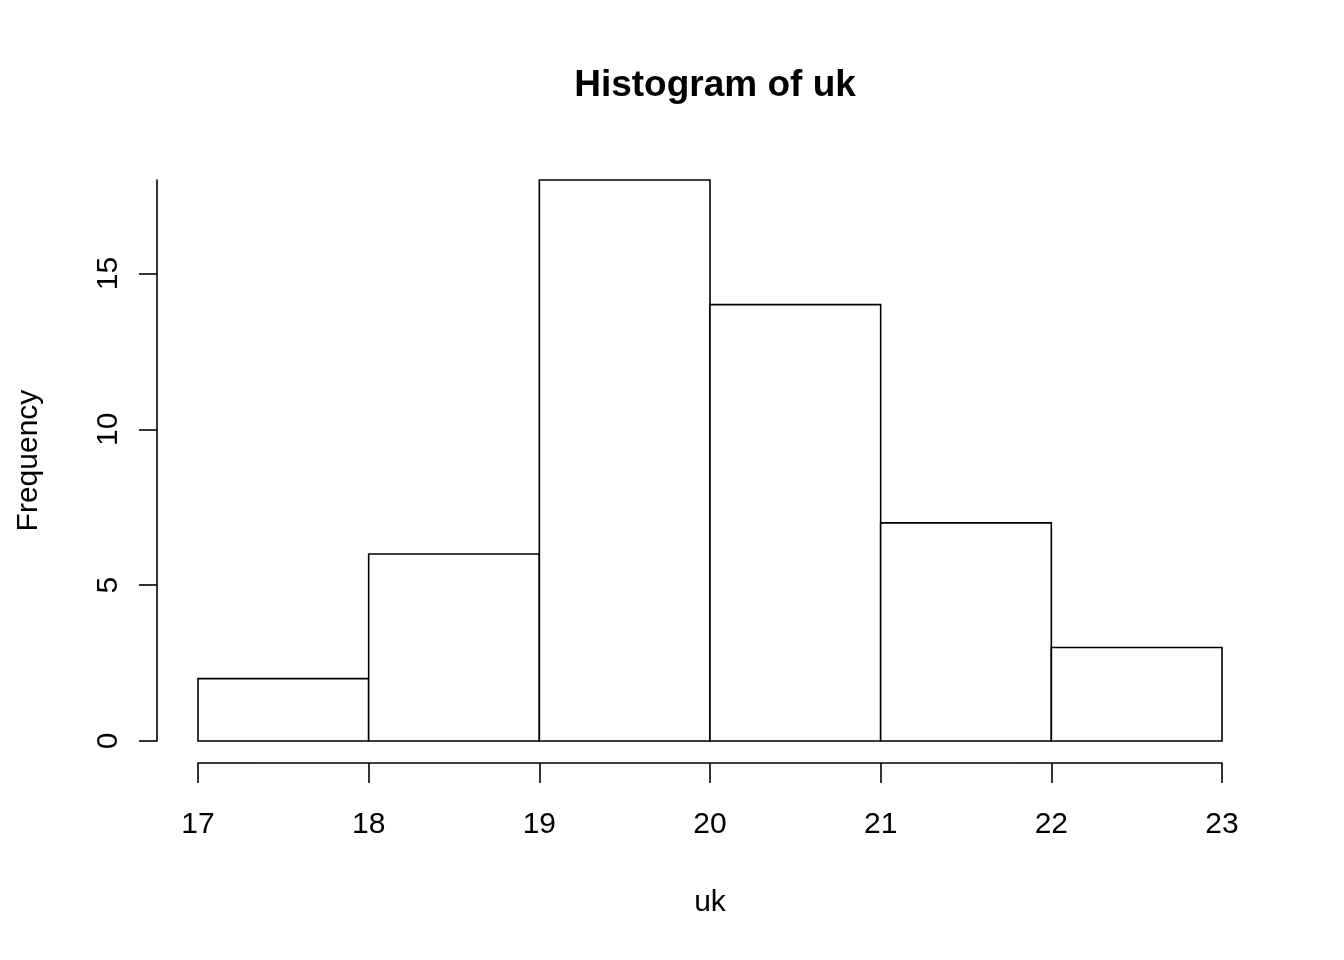 This screenshot has height=960, width=1344. Describe the element at coordinates (1222, 822) in the screenshot. I see `x-tick-label: 23` at that location.